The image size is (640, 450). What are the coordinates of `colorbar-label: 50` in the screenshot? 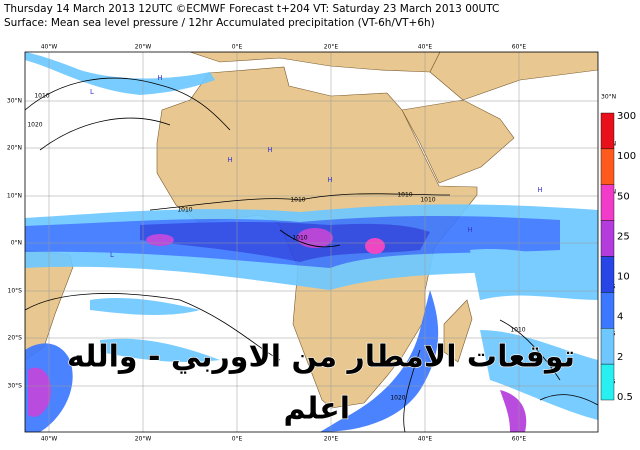 It's located at (623, 196).